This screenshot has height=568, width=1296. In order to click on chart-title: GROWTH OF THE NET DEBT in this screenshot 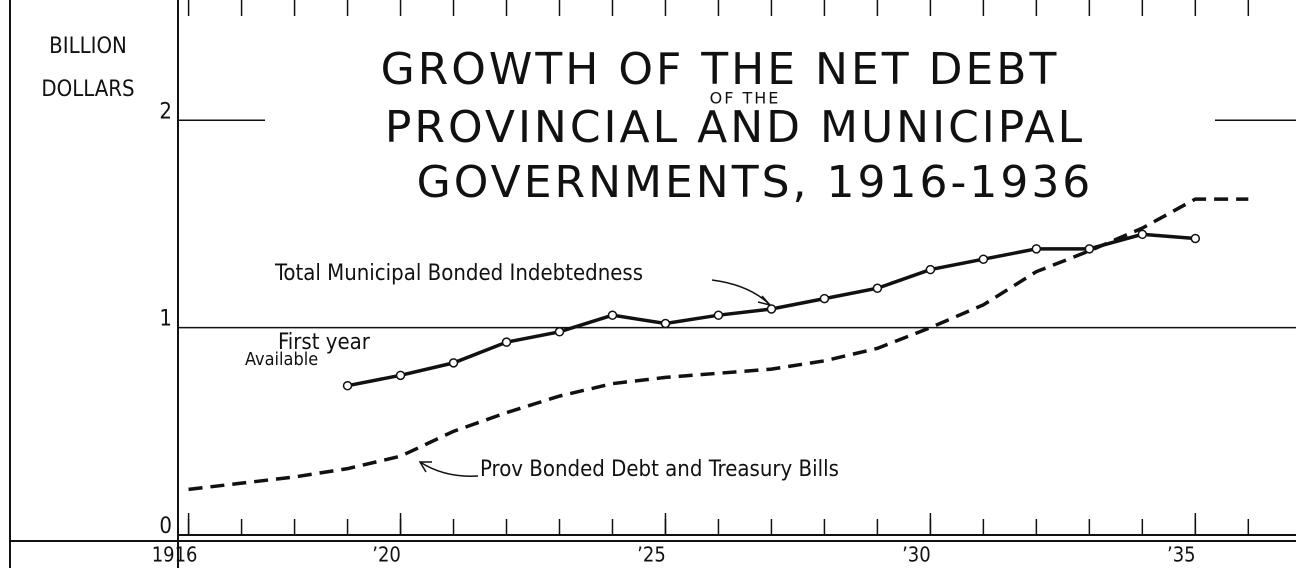, I will do `click(720, 69)`.